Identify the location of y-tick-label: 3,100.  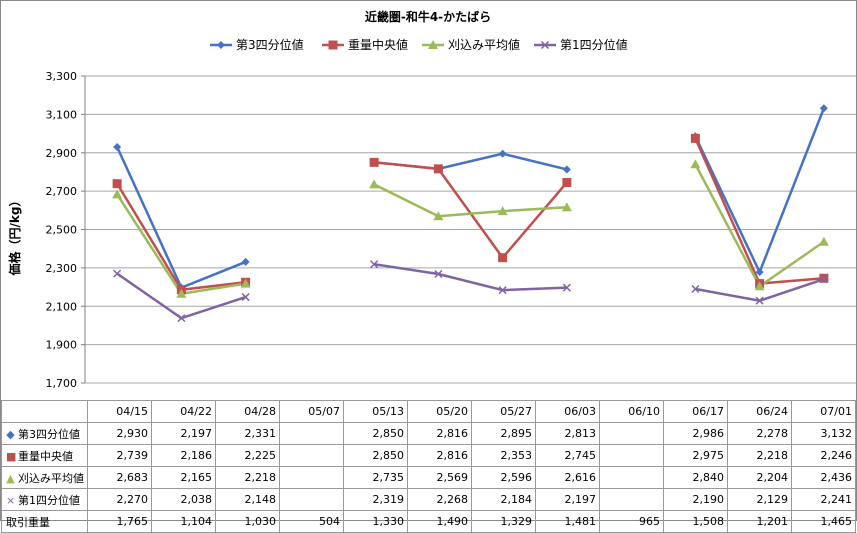
(62, 114).